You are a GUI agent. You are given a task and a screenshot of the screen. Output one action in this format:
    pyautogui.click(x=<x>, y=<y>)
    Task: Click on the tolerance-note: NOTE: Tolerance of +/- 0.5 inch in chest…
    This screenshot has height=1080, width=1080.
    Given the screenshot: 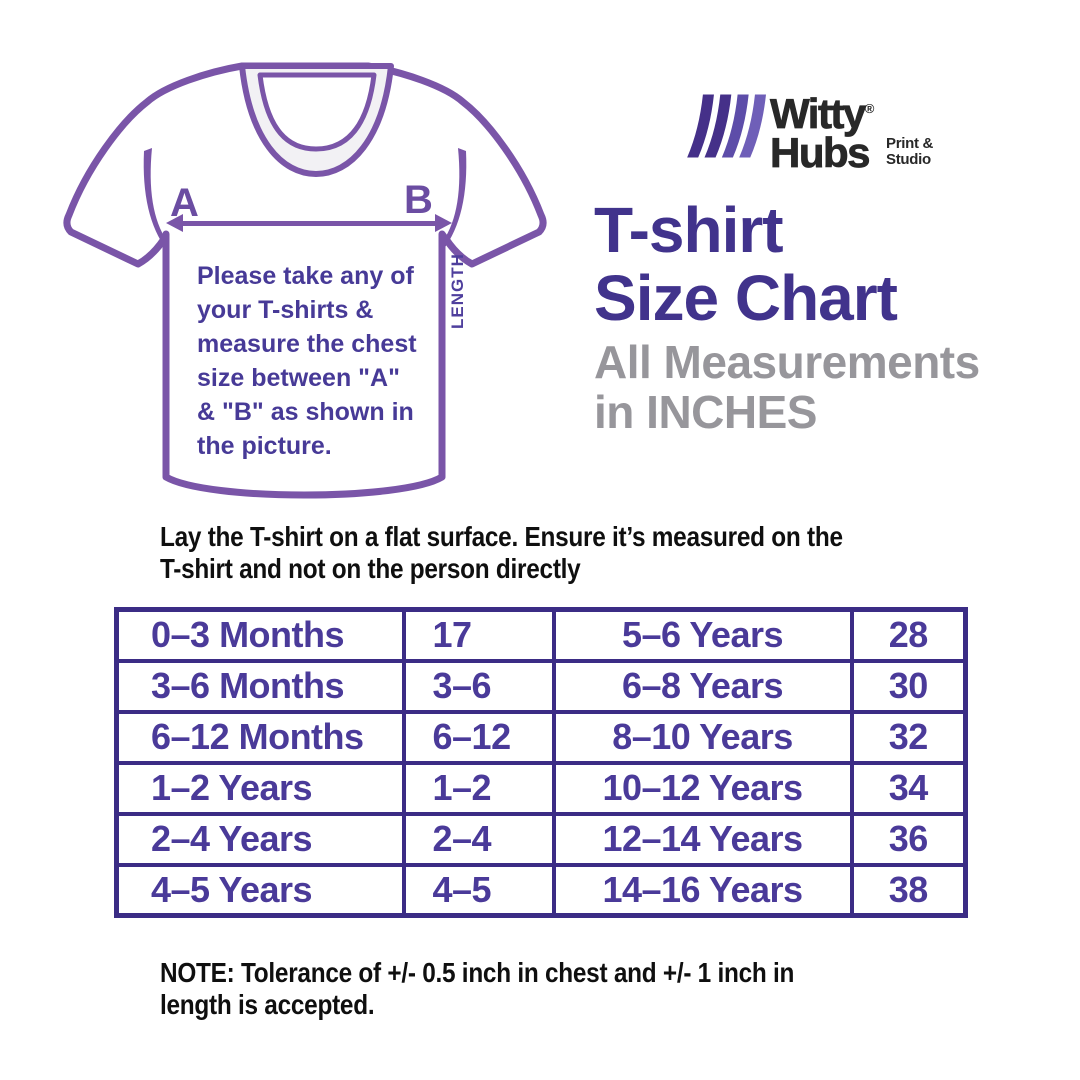 What is the action you would take?
    pyautogui.click(x=477, y=988)
    